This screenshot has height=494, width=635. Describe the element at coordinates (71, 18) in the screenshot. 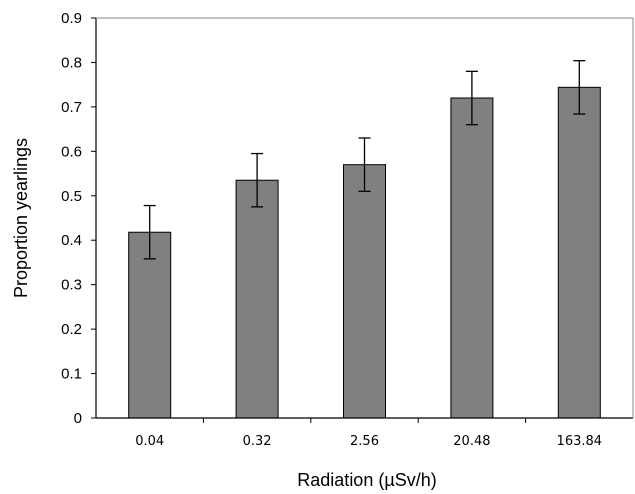

I see `y-tick-label: 0.9` at that location.